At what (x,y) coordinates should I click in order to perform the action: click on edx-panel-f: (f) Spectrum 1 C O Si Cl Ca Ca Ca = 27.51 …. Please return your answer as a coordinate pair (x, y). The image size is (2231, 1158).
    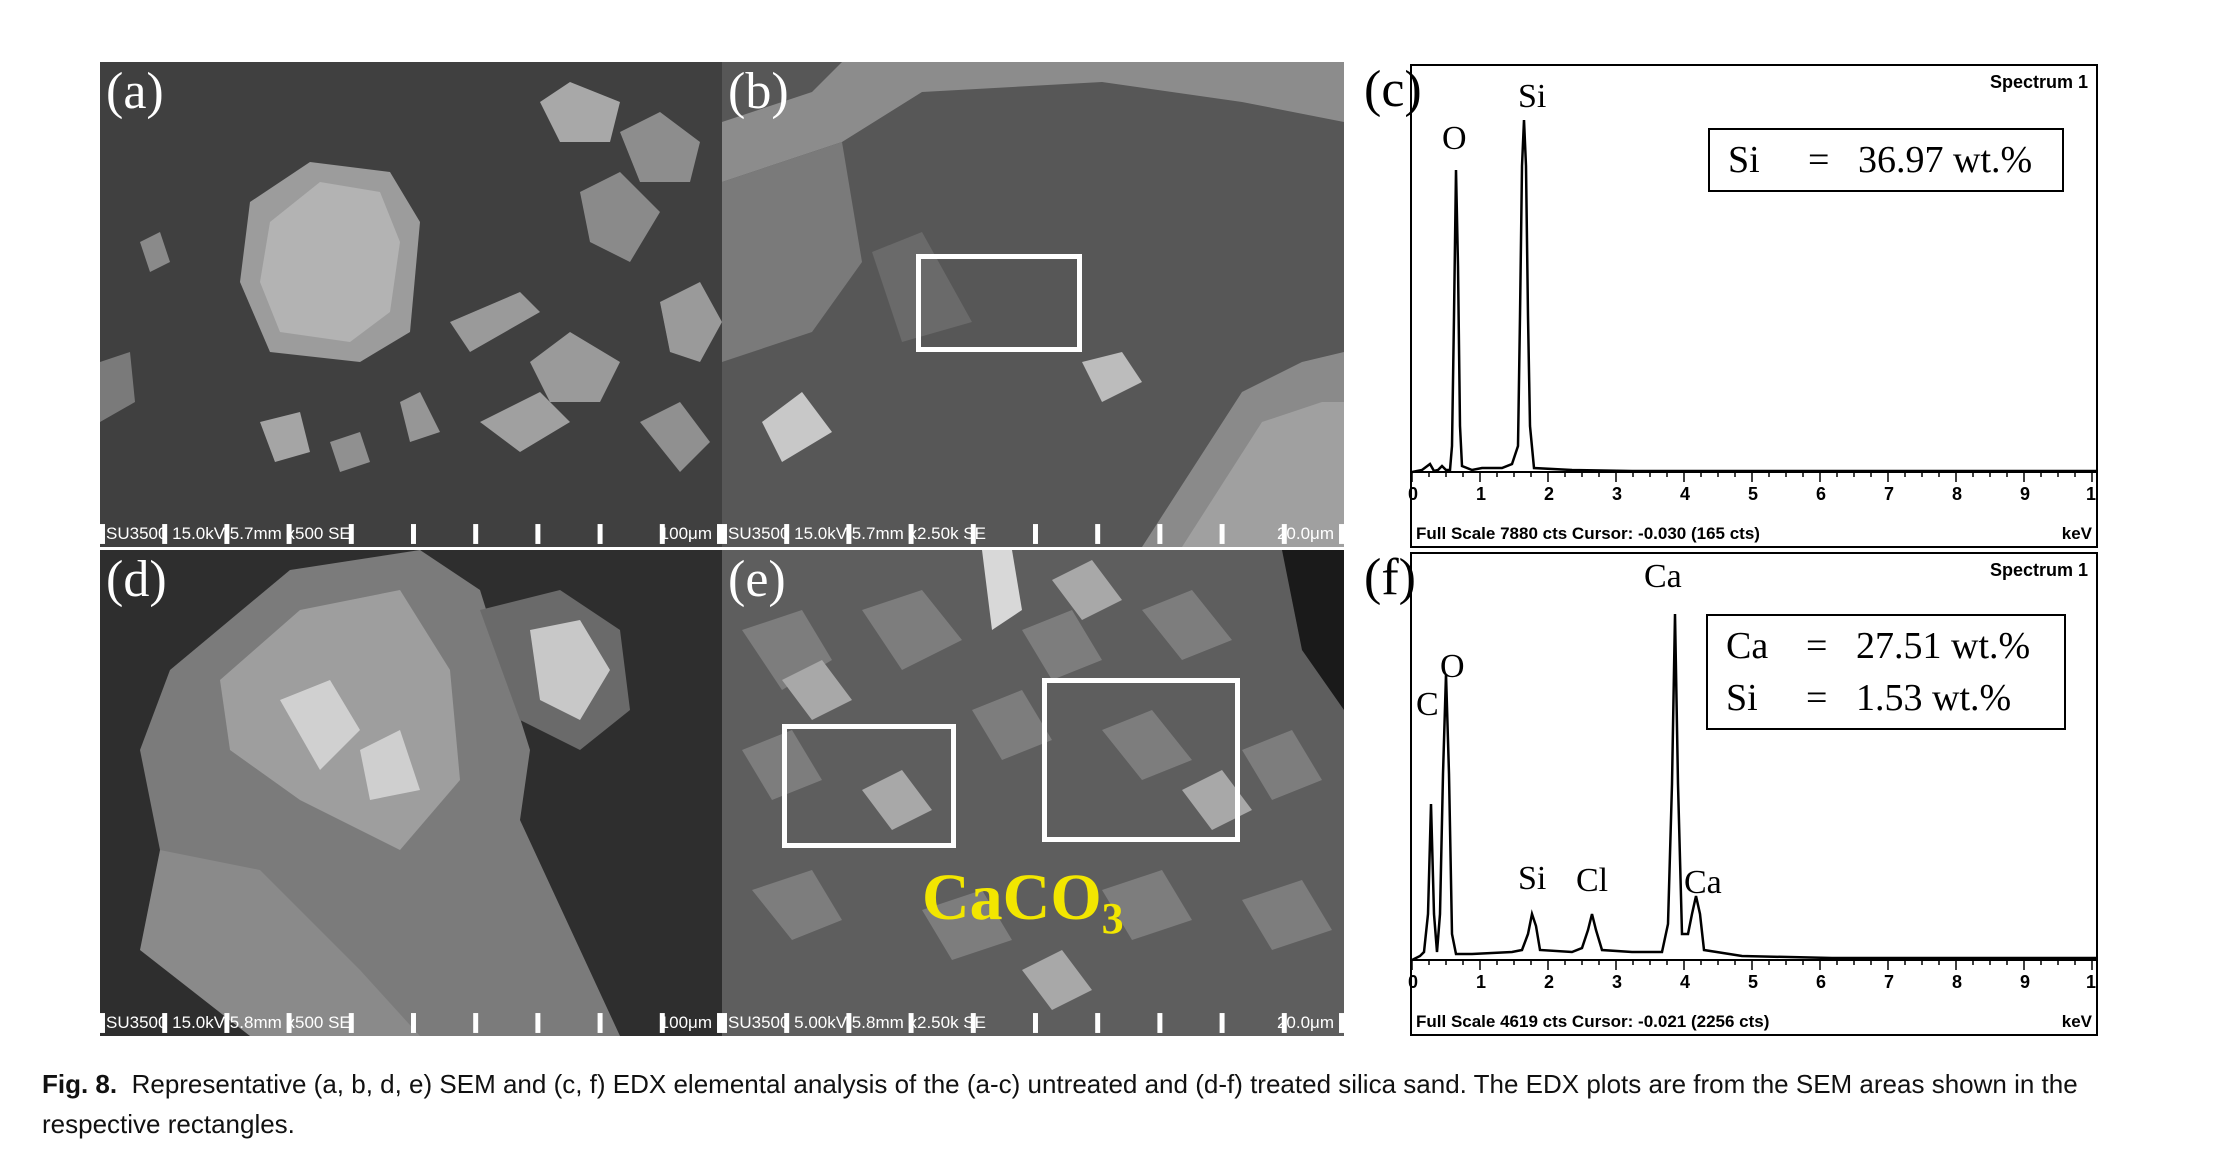
    Looking at the image, I should click on (1731, 792).